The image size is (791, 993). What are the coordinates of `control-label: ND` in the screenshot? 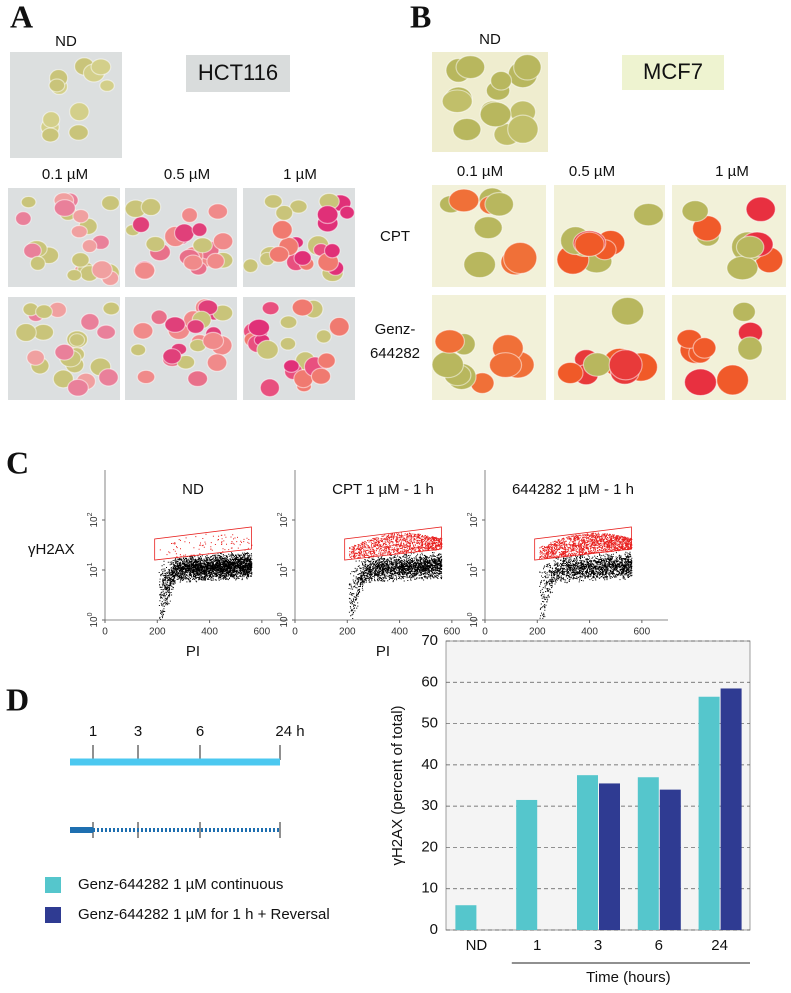 It's located at (66, 41).